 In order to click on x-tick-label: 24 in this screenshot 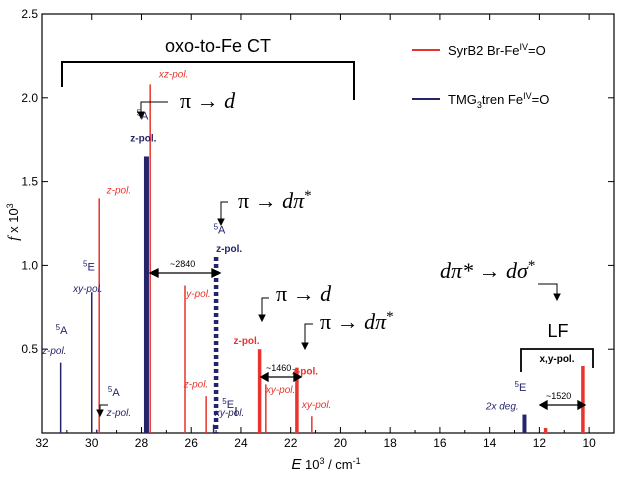, I will do `click(241, 443)`.